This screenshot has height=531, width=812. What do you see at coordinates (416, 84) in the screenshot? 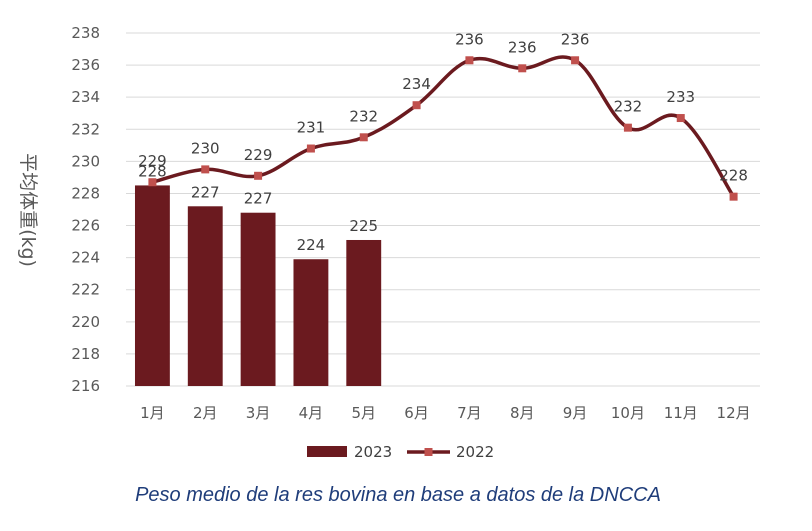
I see `line-data-label: 234` at bounding box center [416, 84].